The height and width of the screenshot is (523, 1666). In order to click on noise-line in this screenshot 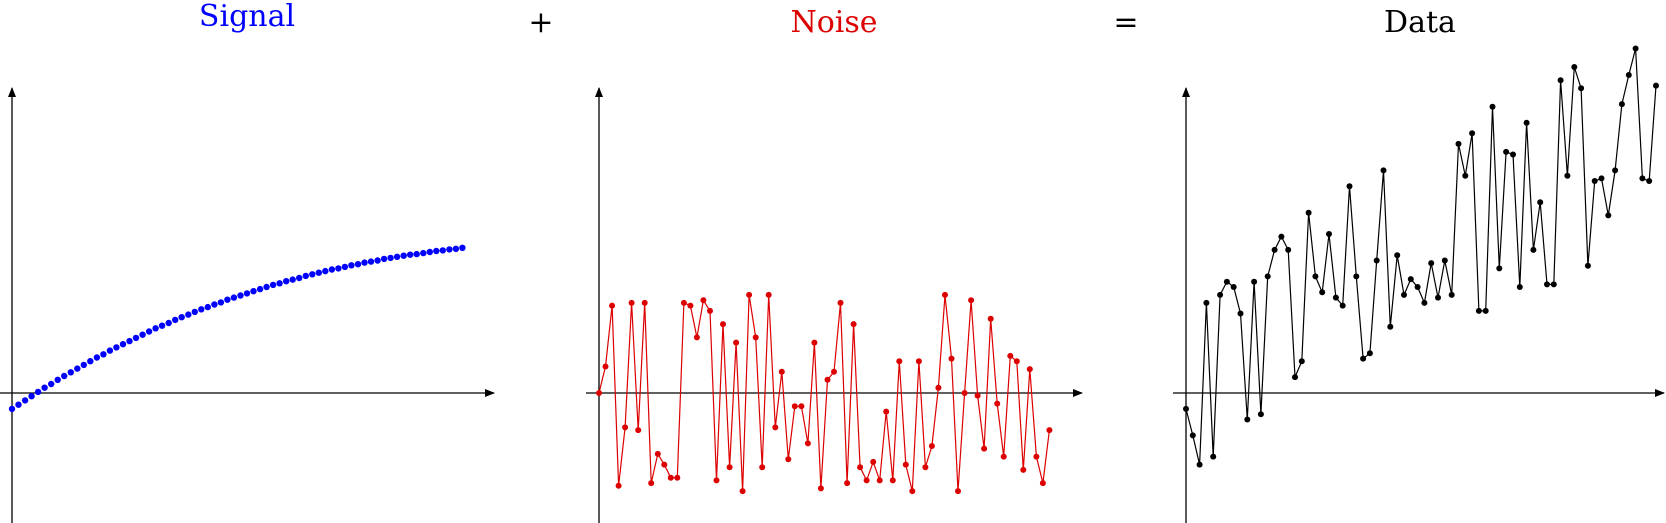, I will do `click(824, 393)`.